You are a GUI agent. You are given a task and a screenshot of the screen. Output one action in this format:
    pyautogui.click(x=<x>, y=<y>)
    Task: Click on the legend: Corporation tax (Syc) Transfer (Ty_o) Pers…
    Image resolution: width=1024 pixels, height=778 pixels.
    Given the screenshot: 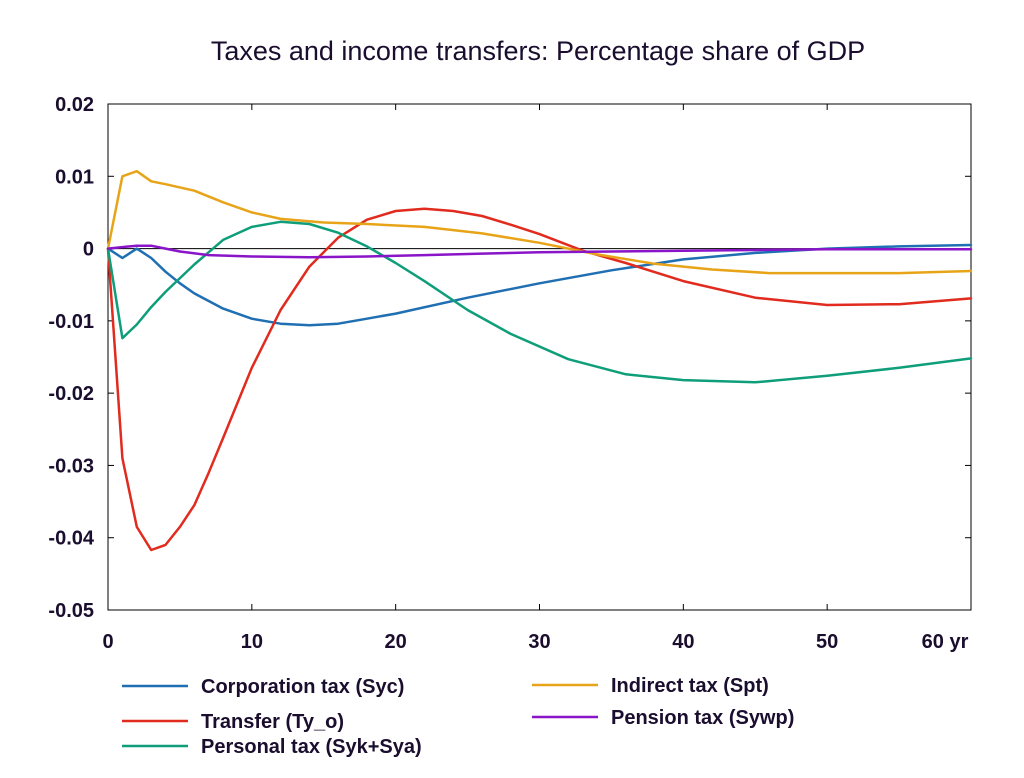 What is the action you would take?
    pyautogui.click(x=458, y=716)
    